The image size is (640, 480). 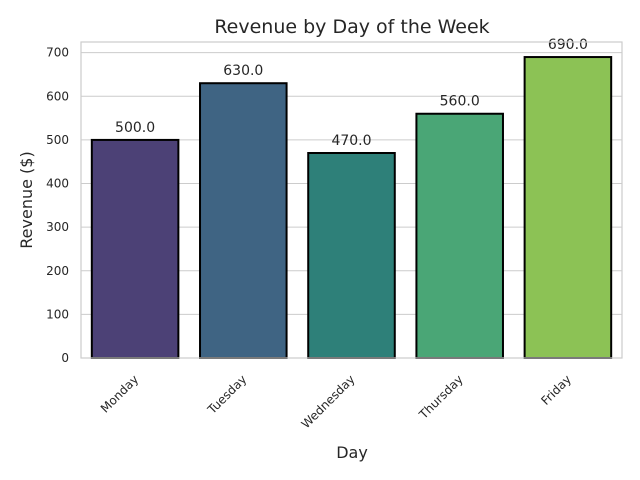 What do you see at coordinates (351, 27) in the screenshot?
I see `chart-title: Revenue by Day of the Week` at bounding box center [351, 27].